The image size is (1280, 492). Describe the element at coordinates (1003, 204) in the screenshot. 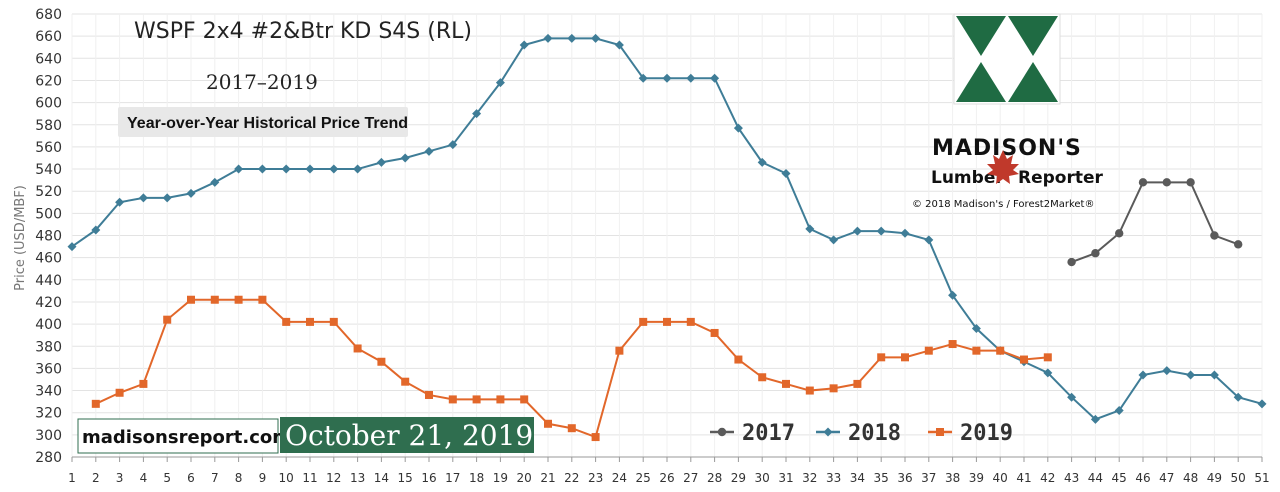

I see `copyright: © 2018 Madison's / Forest2Market®` at that location.